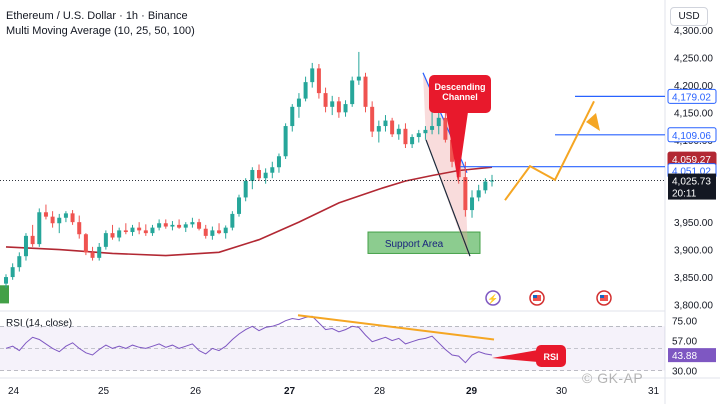  I want to click on rsi-divergence-line, so click(396, 327).